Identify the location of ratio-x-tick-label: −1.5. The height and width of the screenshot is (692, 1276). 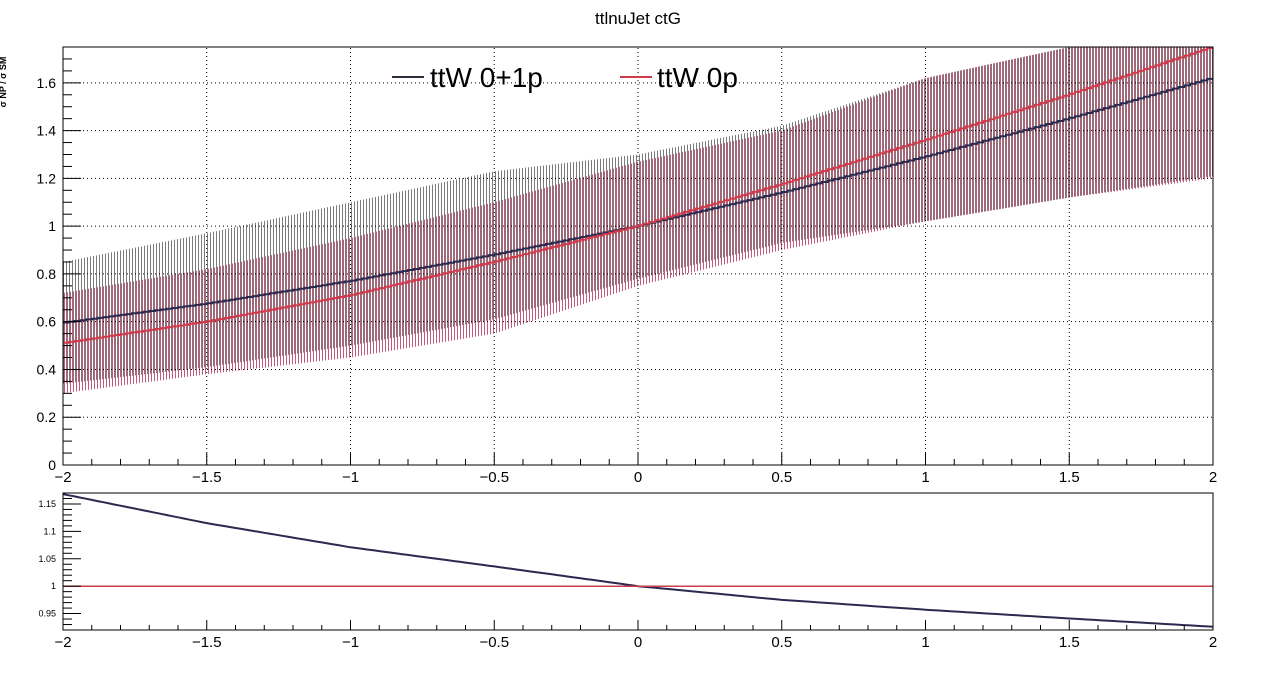
(207, 642).